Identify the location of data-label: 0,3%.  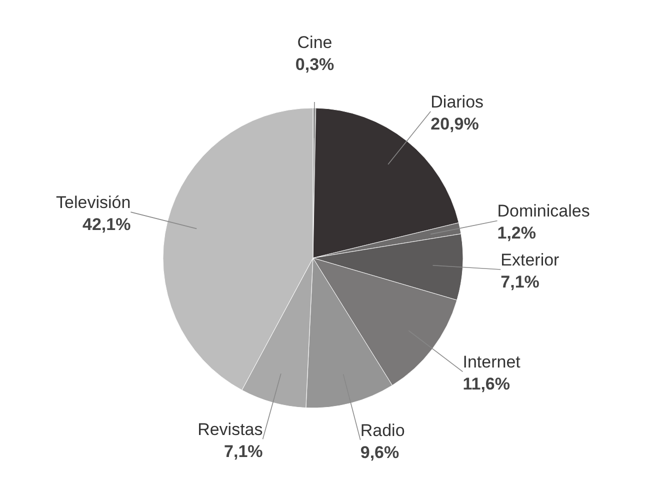
(314, 64).